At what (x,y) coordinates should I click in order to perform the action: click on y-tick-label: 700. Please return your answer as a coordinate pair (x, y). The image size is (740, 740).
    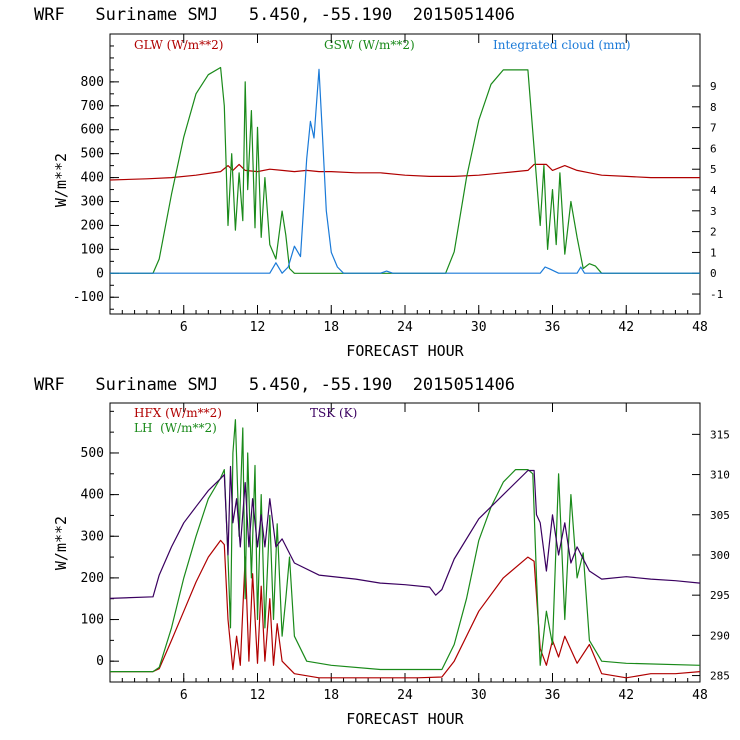
    Looking at the image, I should click on (92, 106).